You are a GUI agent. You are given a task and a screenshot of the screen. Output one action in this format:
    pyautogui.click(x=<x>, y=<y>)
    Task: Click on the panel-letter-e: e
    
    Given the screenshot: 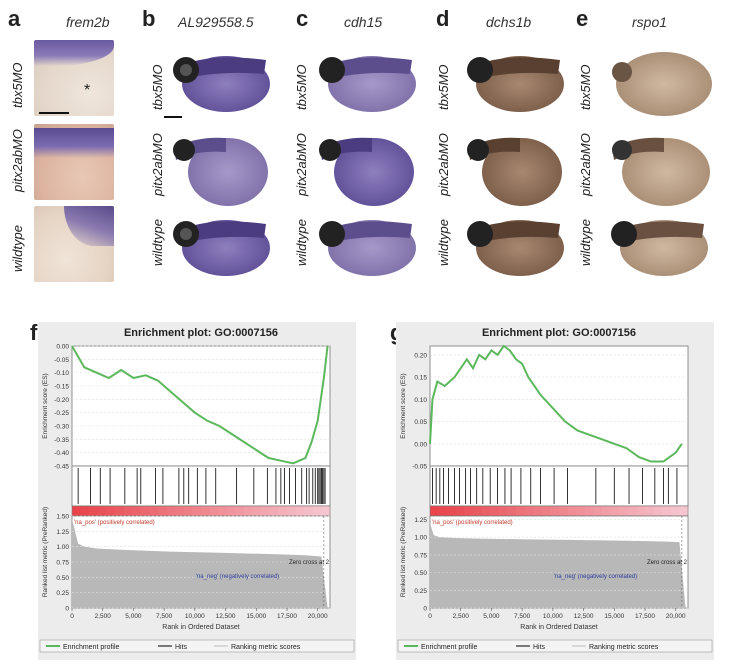 What is the action you would take?
    pyautogui.click(x=582, y=18)
    